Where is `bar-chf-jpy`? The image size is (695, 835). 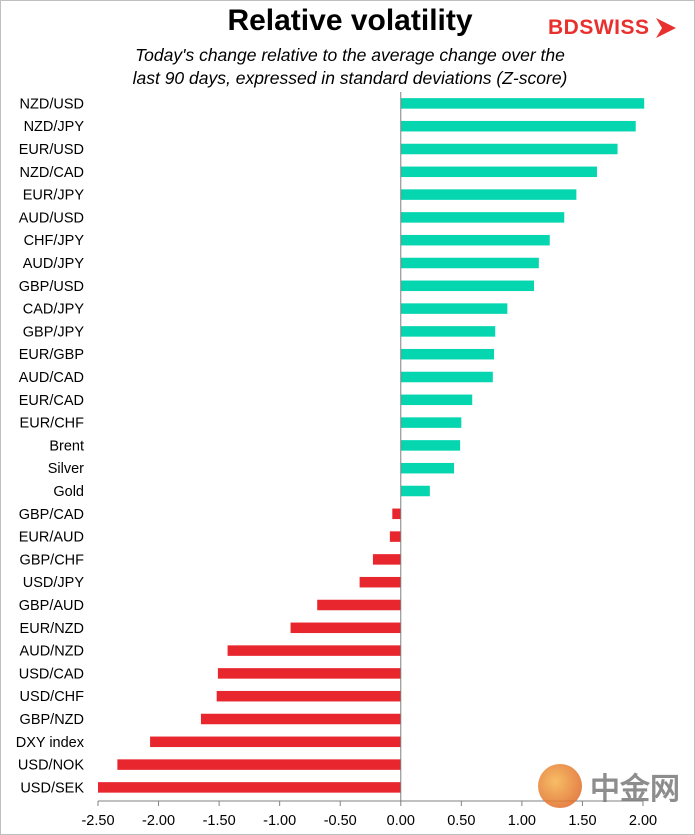 bar-chf-jpy is located at coordinates (475, 240).